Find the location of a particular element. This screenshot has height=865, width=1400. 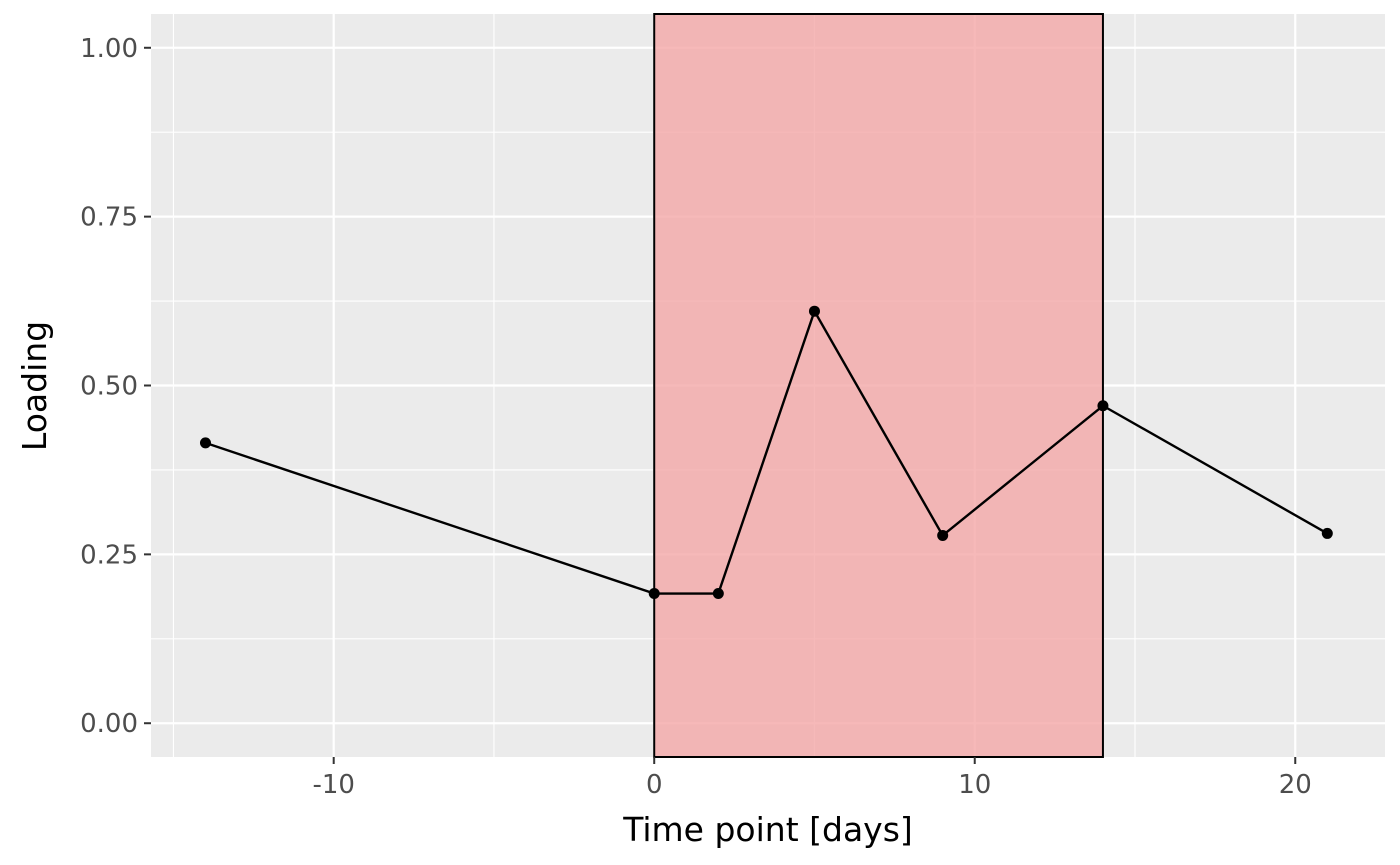

y-tick-label: 0.75 is located at coordinates (109, 218).